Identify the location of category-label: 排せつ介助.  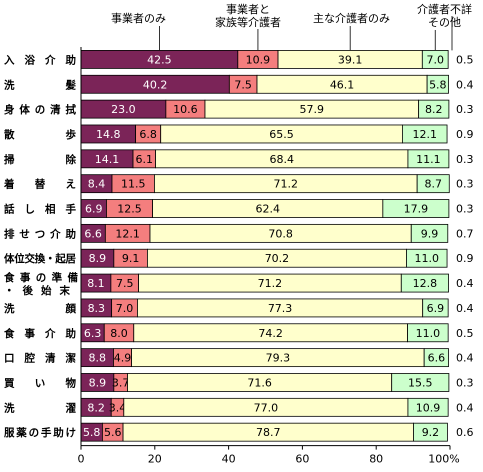
(40, 233).